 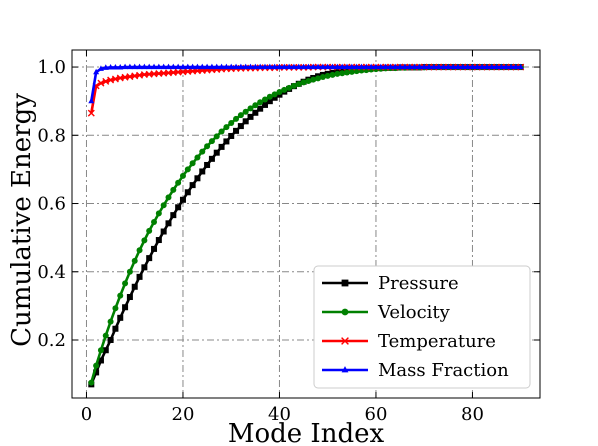 What do you see at coordinates (418, 283) in the screenshot?
I see `legend-label-pressure: Pressure` at bounding box center [418, 283].